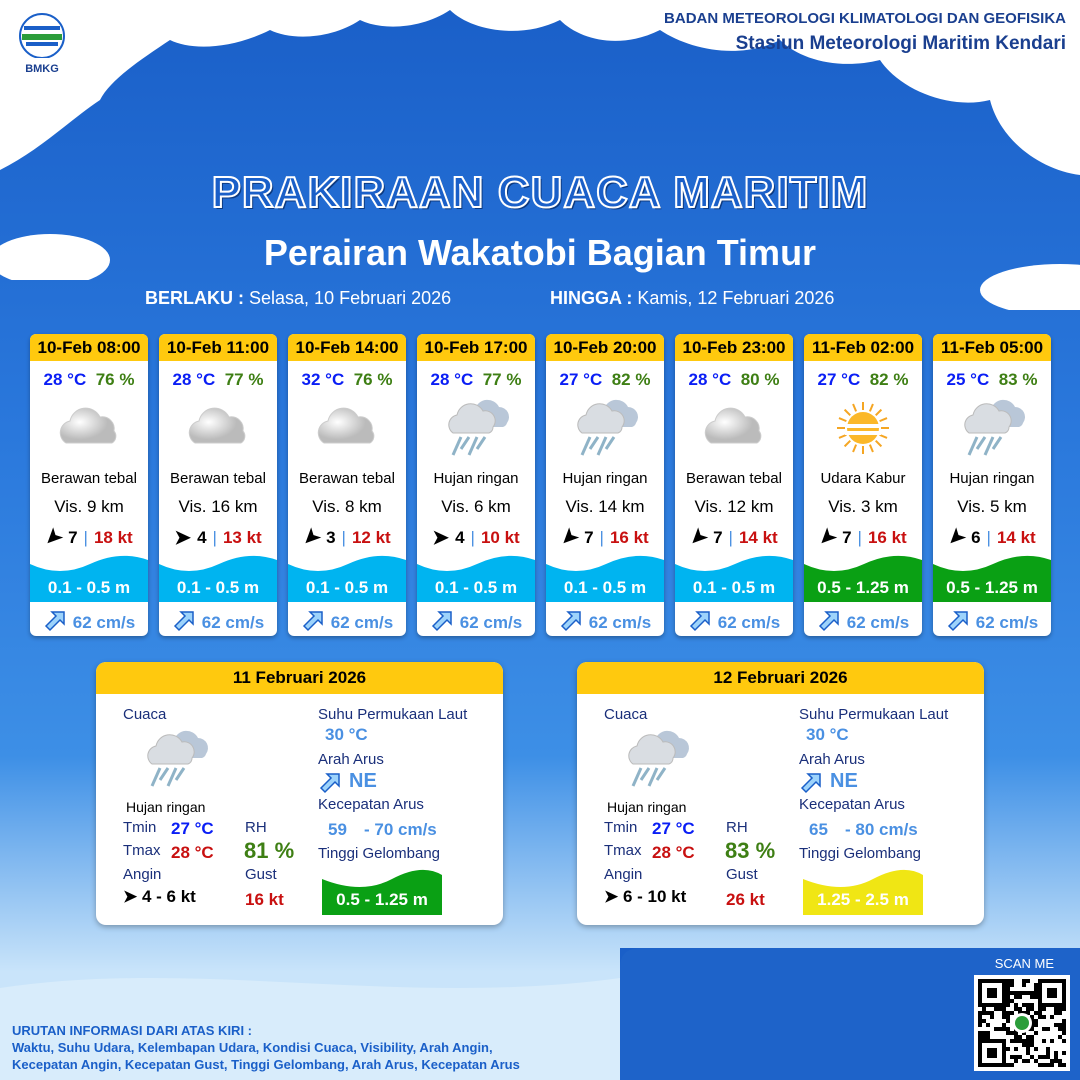  Describe the element at coordinates (269, 850) in the screenshot. I see `rh-value: 81 %` at that location.